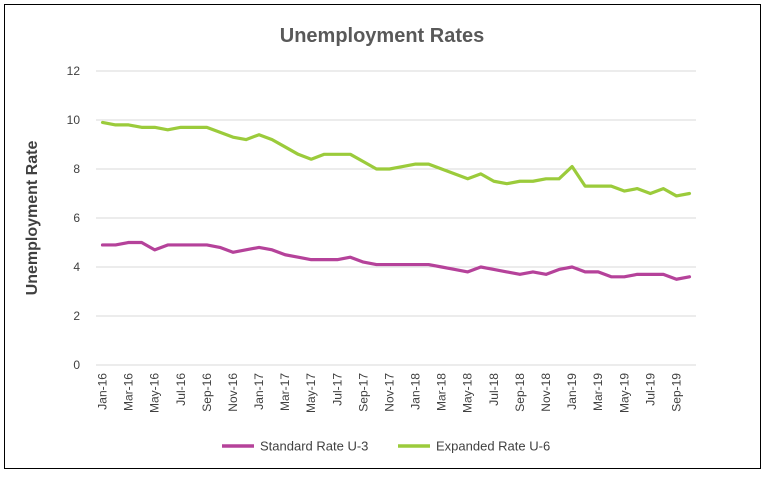 This screenshot has width=769, height=477. I want to click on x-tick-label: Mar-17, so click(285, 392).